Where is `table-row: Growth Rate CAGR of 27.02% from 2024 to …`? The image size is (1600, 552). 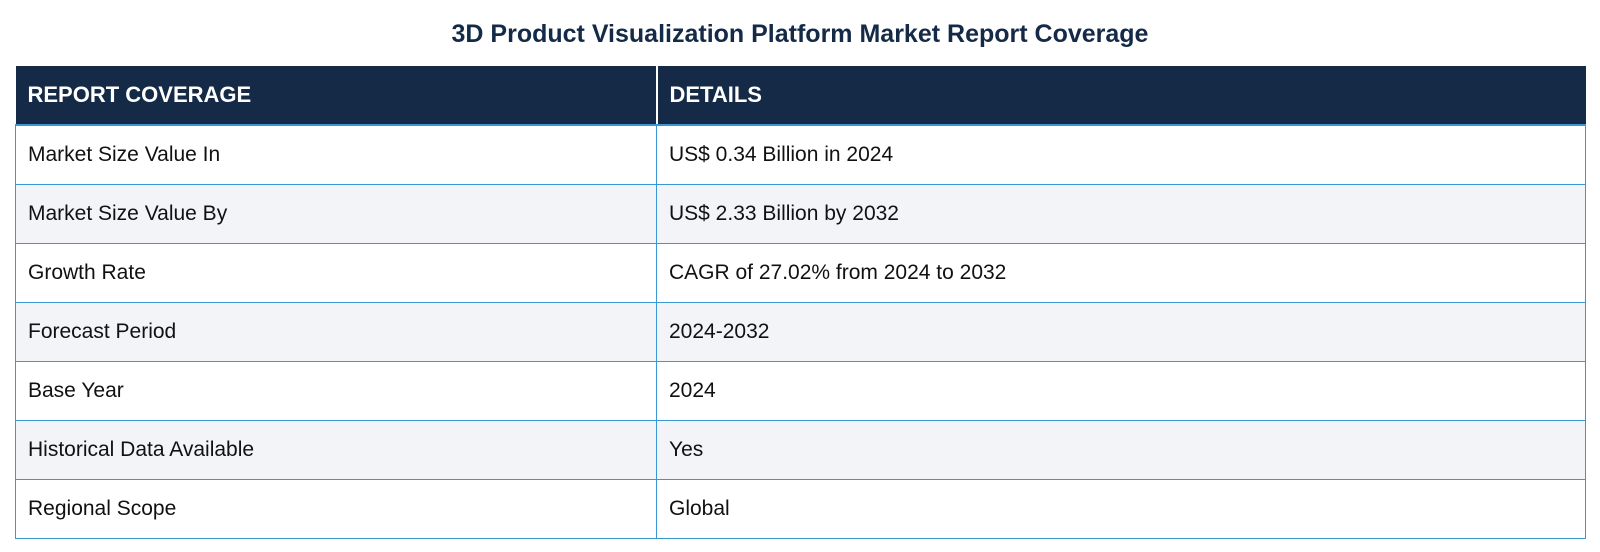
table-row: Growth Rate CAGR of 27.02% from 2024 to … is located at coordinates (800, 272).